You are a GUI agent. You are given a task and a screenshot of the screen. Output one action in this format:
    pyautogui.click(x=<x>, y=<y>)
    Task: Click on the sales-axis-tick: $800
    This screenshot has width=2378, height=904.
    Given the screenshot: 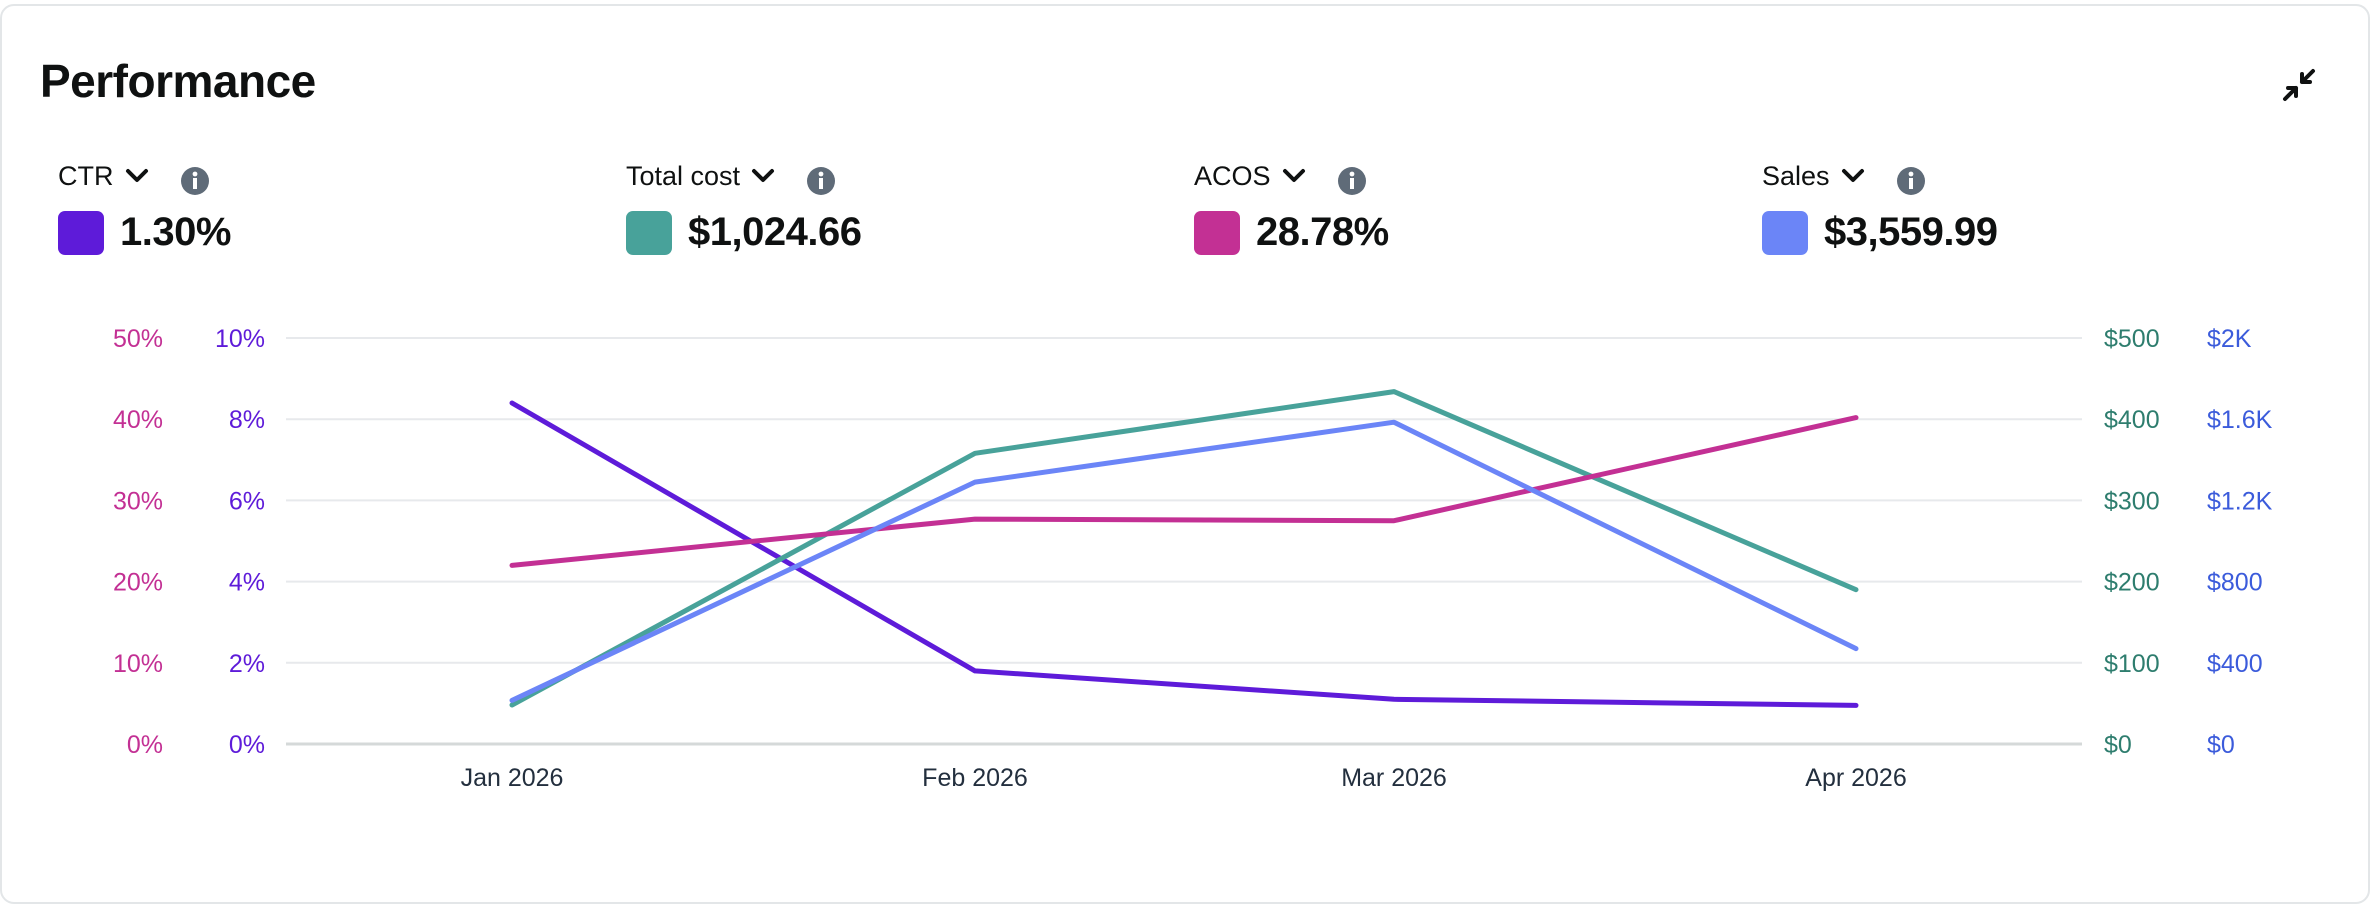 What is the action you would take?
    pyautogui.click(x=2235, y=583)
    